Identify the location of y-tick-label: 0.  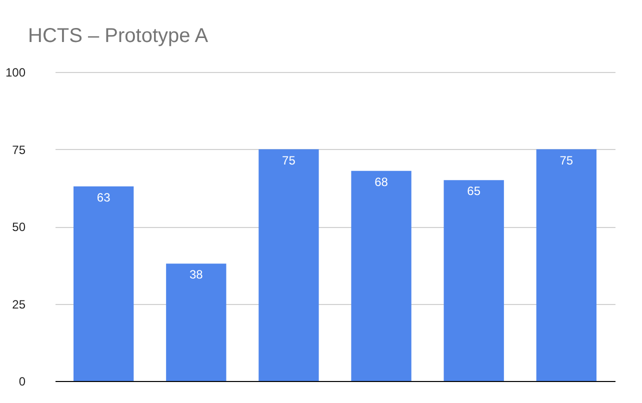
(22, 381).